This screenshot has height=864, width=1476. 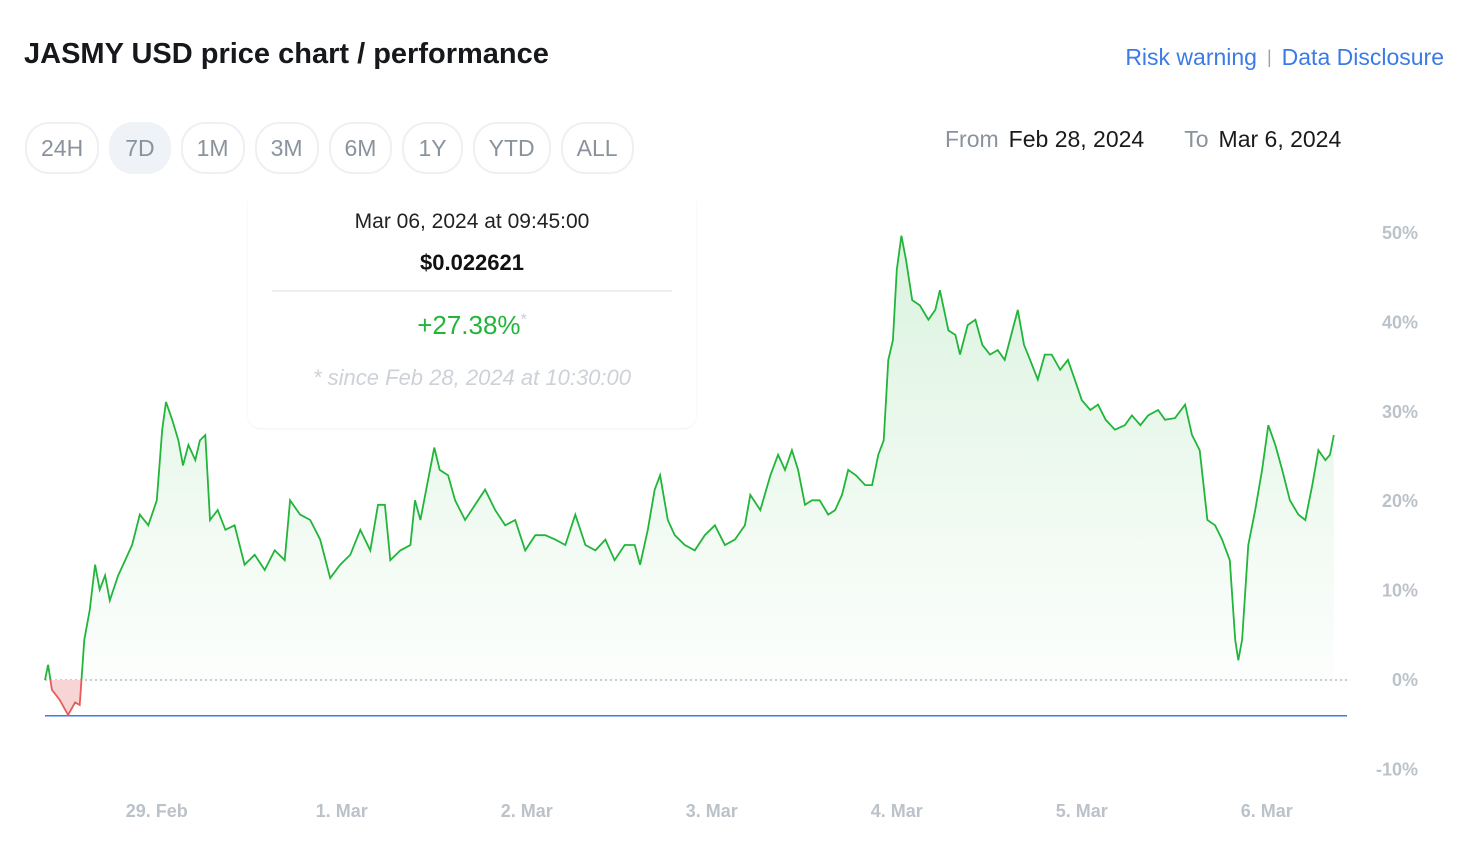 What do you see at coordinates (342, 811) in the screenshot?
I see `x-tick-label: 1. Mar` at bounding box center [342, 811].